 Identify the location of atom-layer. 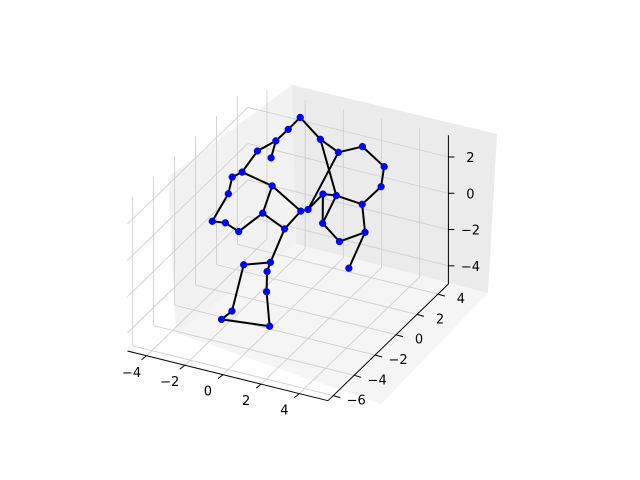
(298, 221).